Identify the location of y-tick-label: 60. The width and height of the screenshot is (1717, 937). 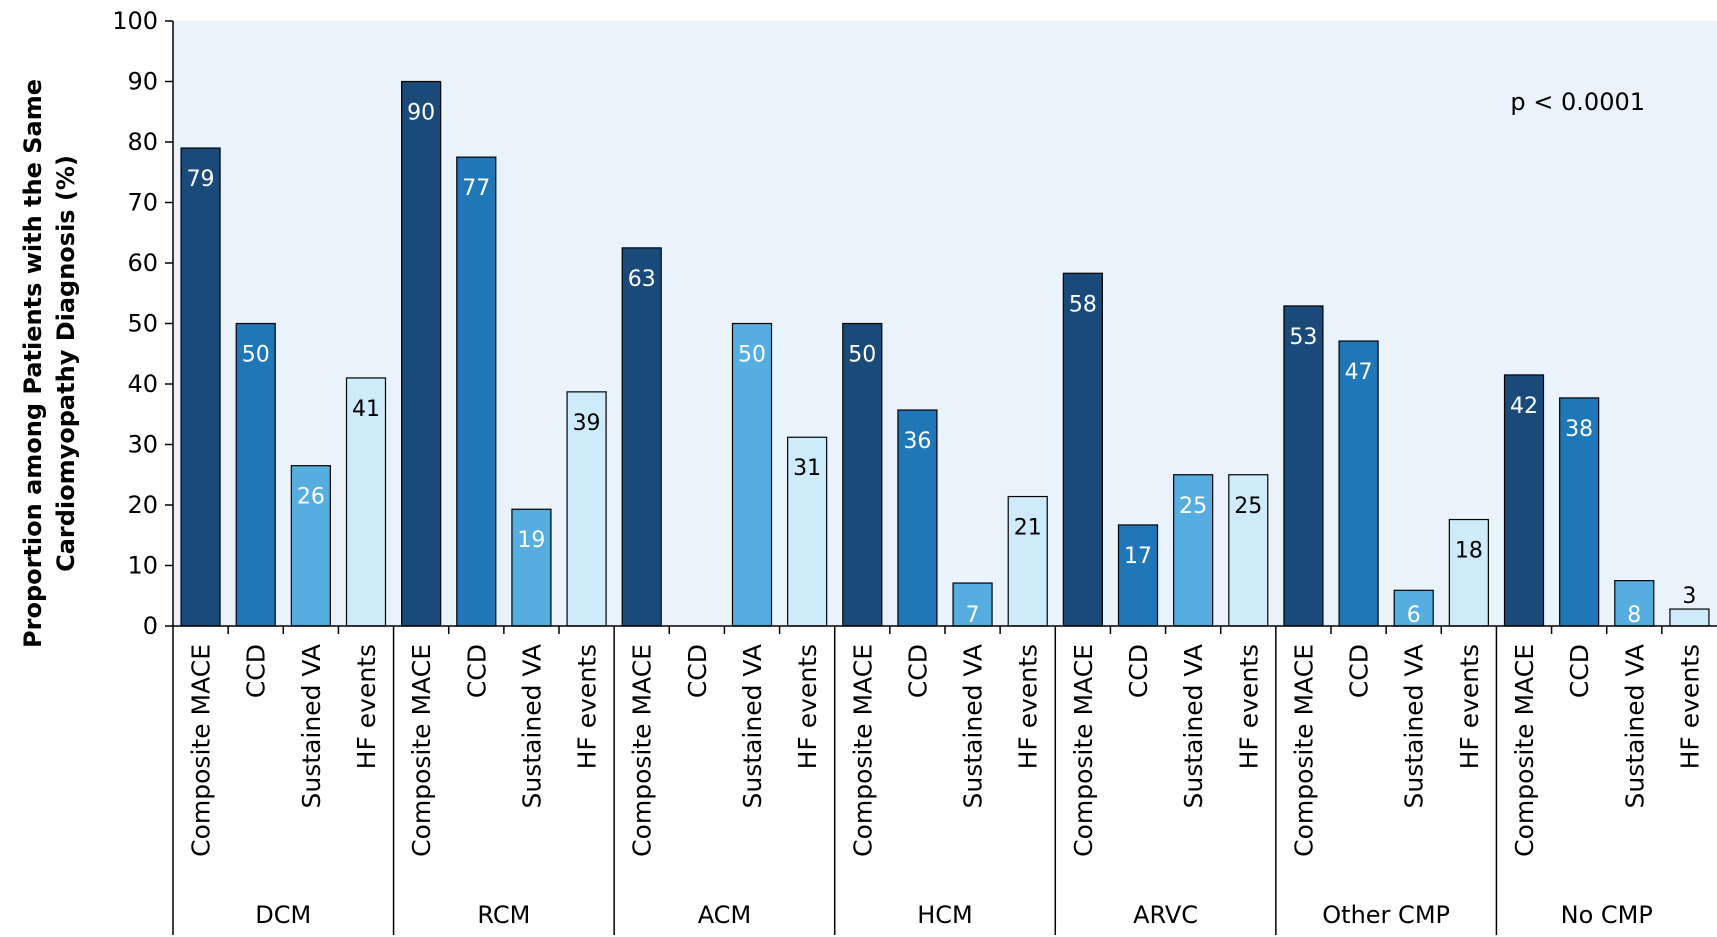
(142, 263).